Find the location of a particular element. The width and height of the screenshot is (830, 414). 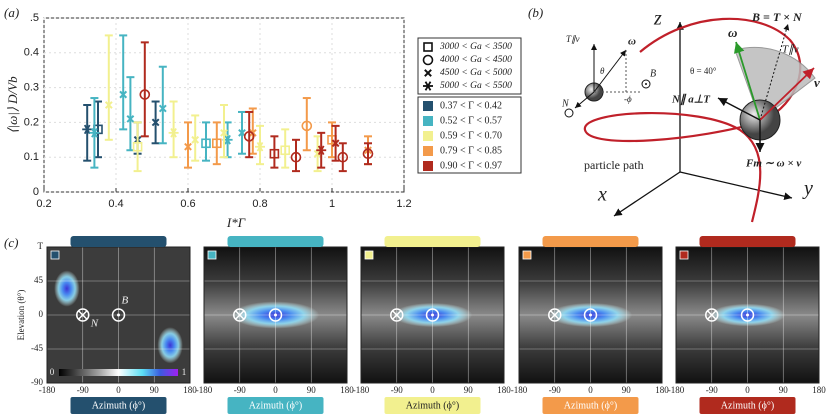

n-symbol is located at coordinates (712, 315).